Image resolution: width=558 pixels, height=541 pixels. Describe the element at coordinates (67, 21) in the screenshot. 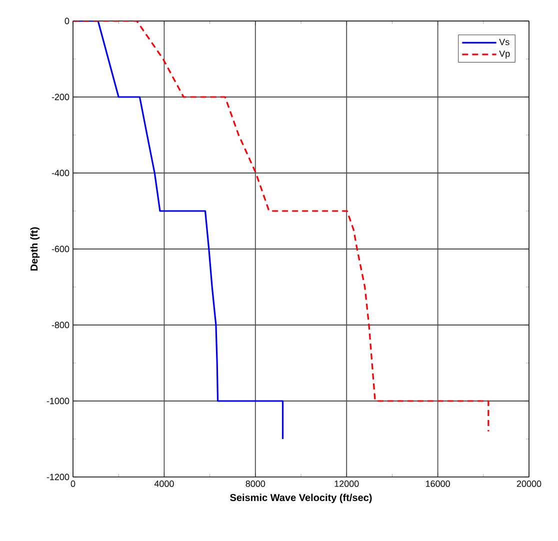

I see `y-tick-label: 0` at that location.